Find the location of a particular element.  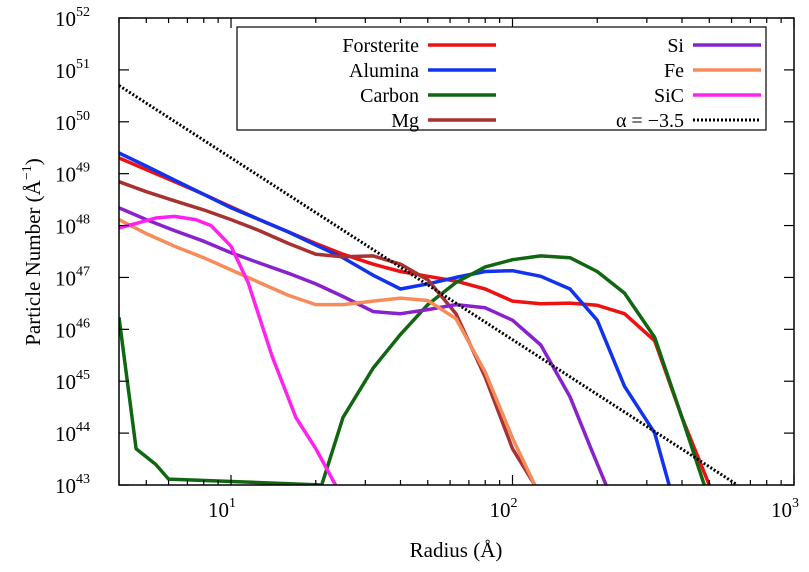

x-tick-label: 10¹ is located at coordinates (222, 509).